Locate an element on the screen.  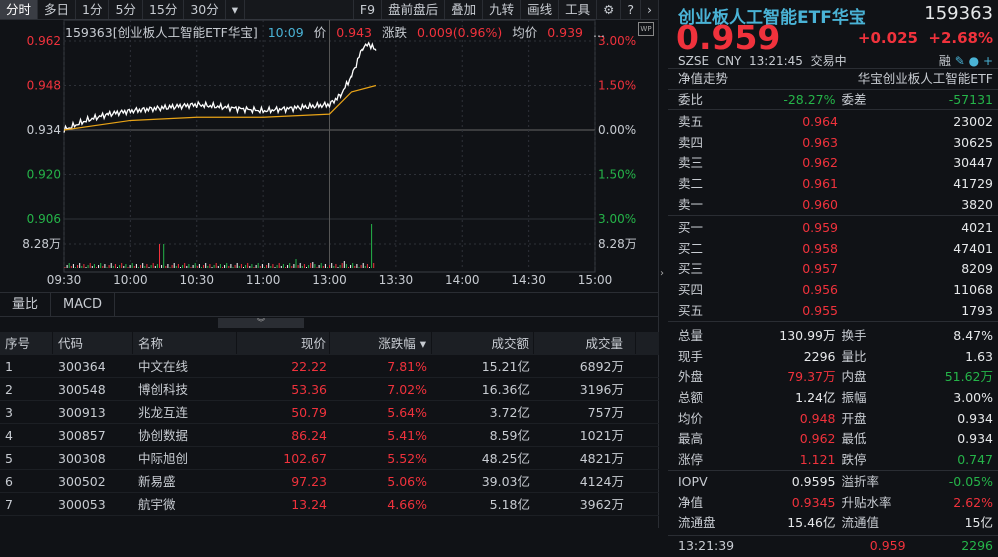
stock-code: 300857 is located at coordinates (82, 435).